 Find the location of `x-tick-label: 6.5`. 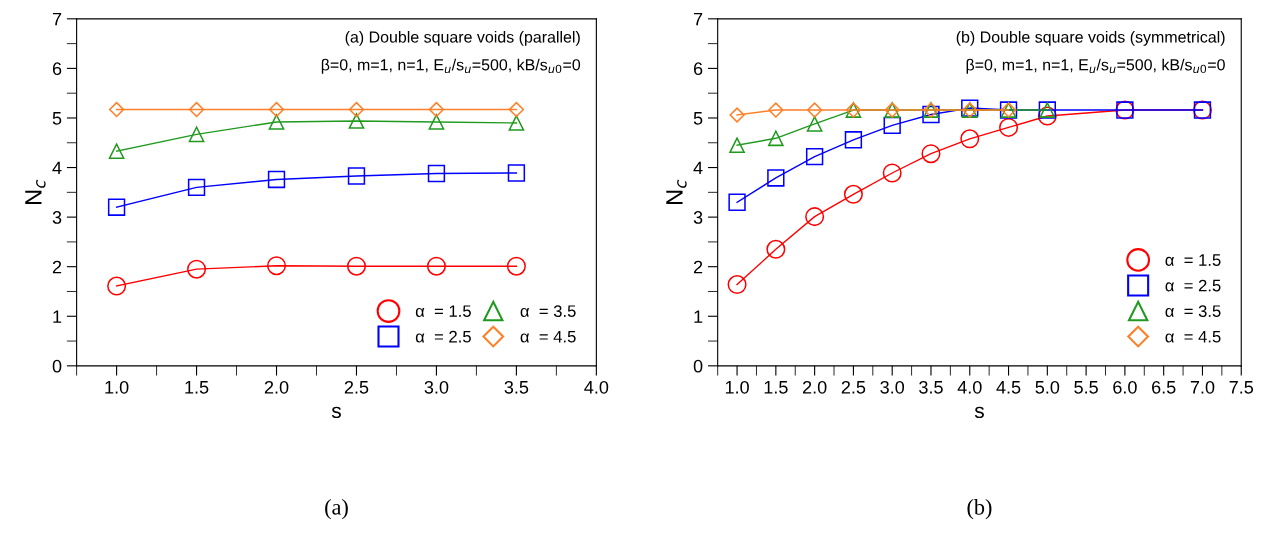

x-tick-label: 6.5 is located at coordinates (1164, 387).